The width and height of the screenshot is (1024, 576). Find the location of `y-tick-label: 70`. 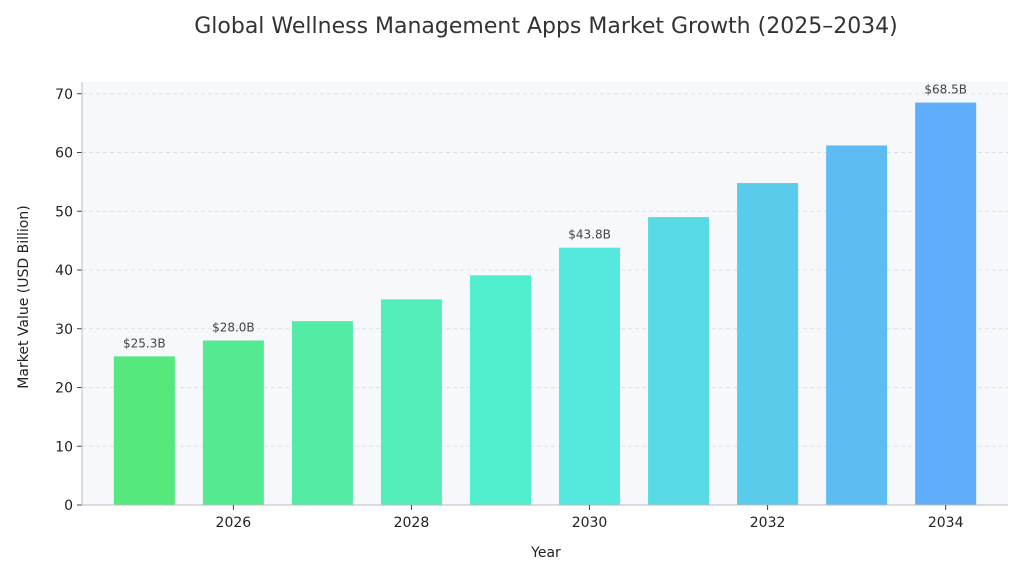

y-tick-label: 70 is located at coordinates (64, 95).